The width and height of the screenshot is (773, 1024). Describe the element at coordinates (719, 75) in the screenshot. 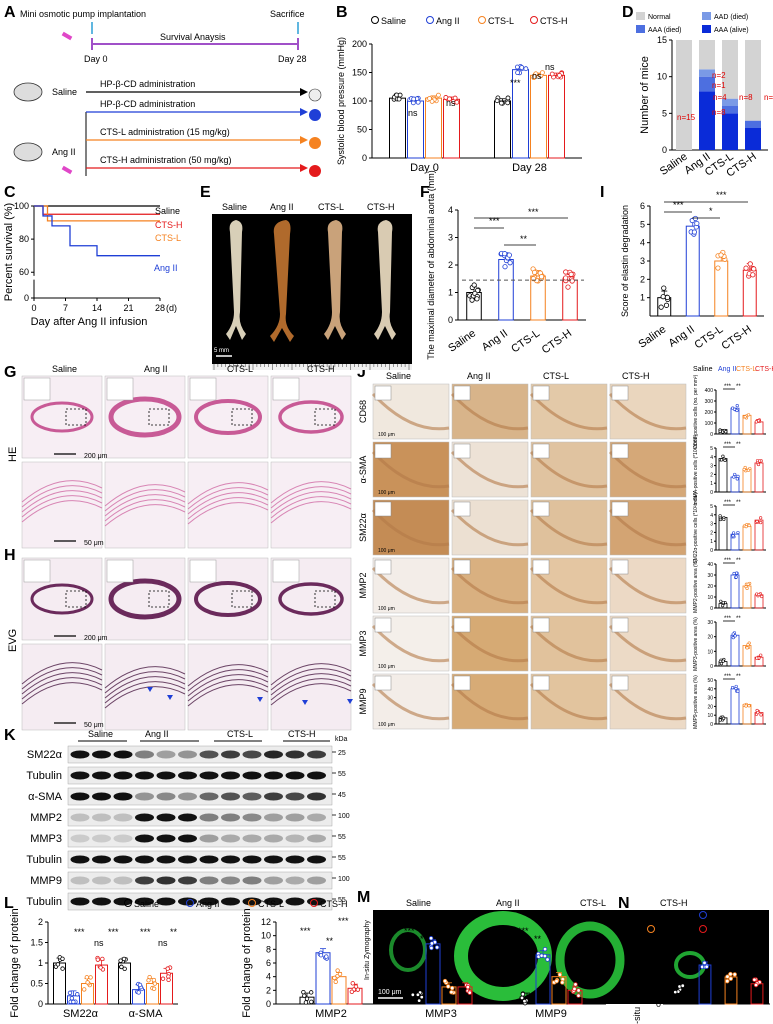

I see `d-count-angii-aad: n=2` at that location.